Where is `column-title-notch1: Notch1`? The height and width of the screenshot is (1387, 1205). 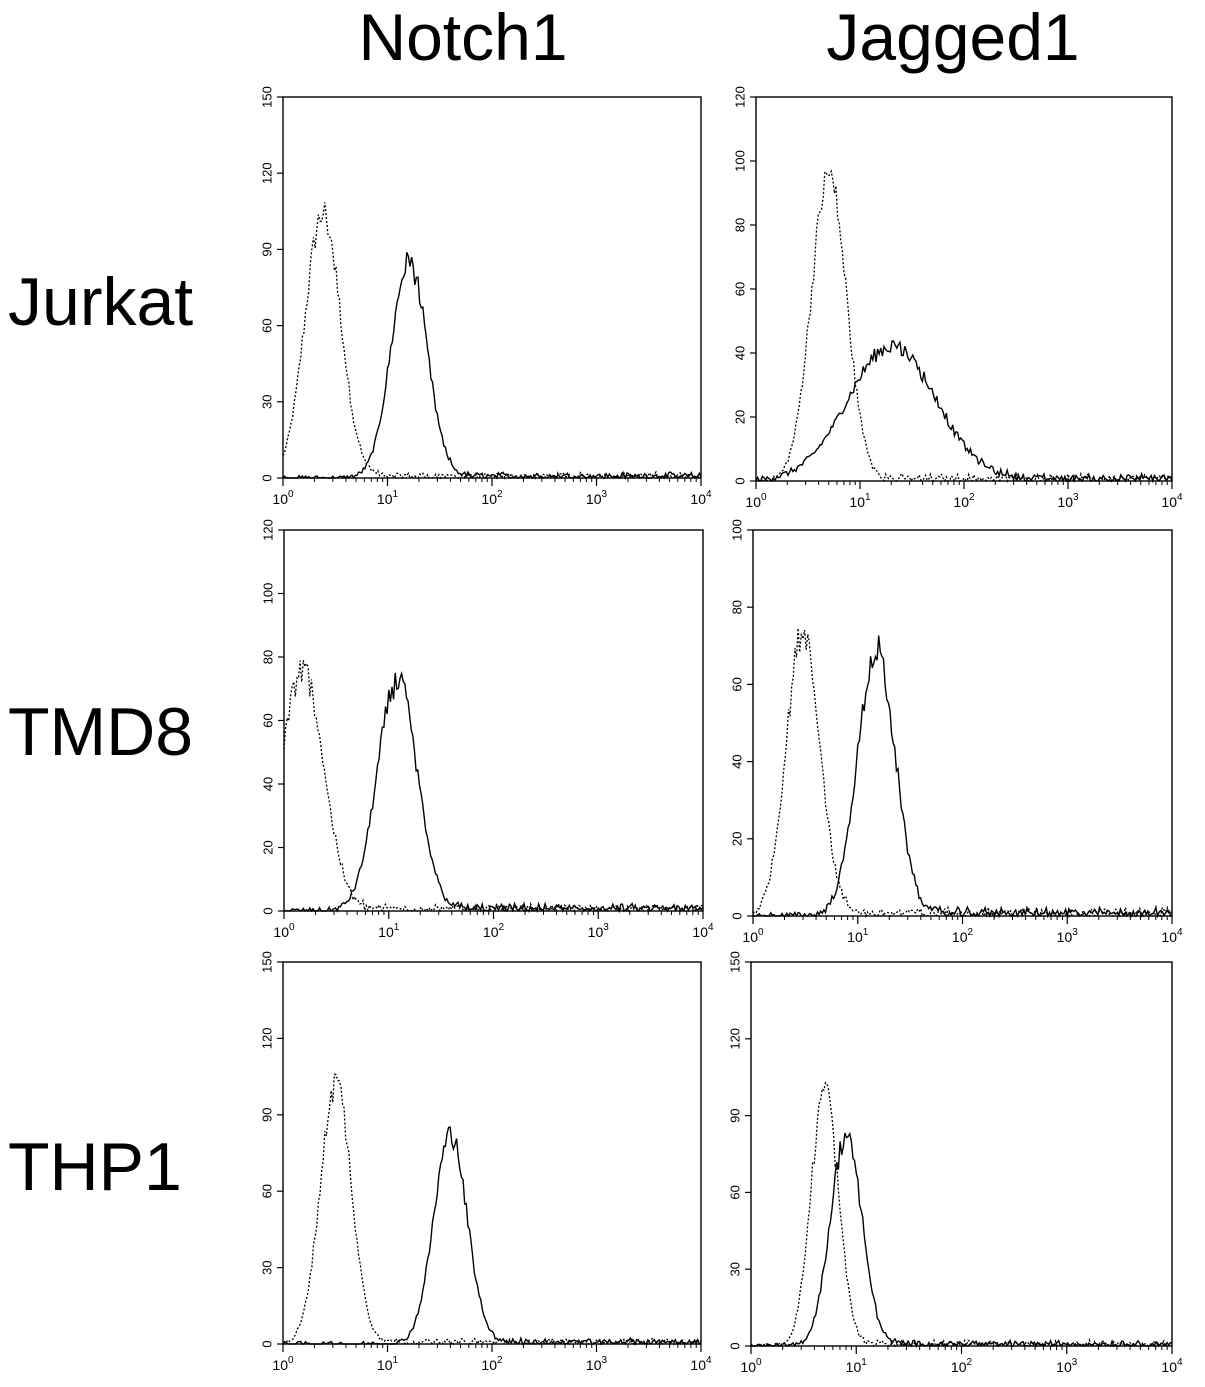 column-title-notch1: Notch1 is located at coordinates (463, 37).